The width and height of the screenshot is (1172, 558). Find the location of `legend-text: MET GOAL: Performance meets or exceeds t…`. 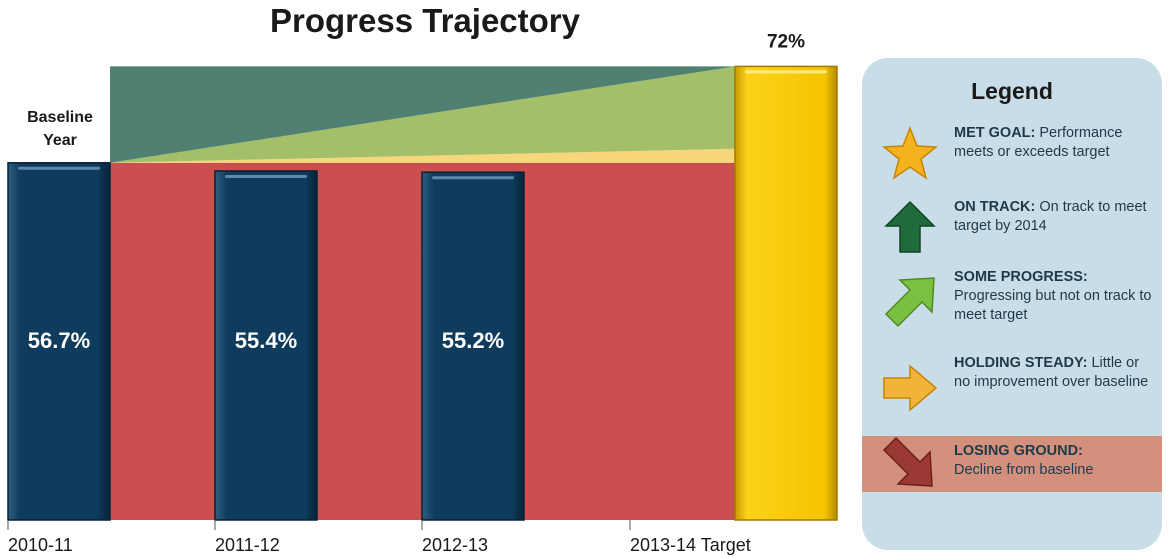

legend-text: MET GOAL: Performance meets or exceeds t… is located at coordinates (1038, 142).